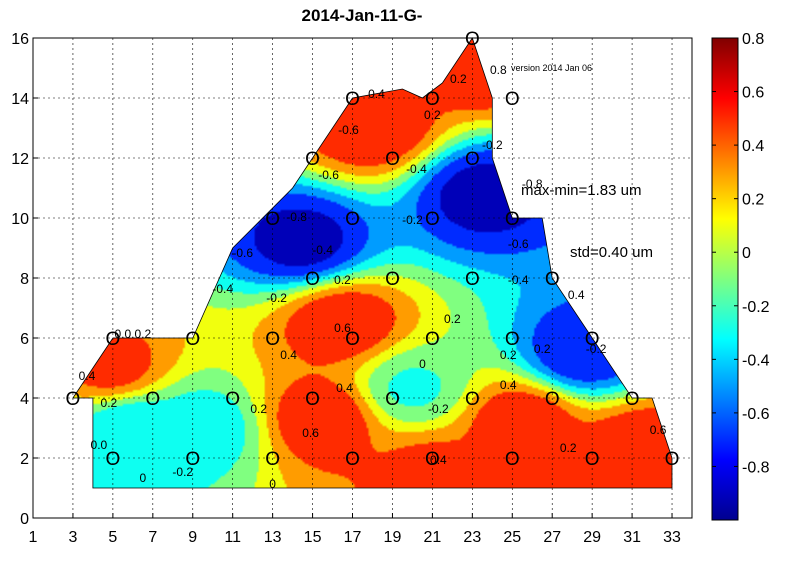  What do you see at coordinates (132, 334) in the screenshot?
I see `contour-label: 0.0.0.2` at bounding box center [132, 334].